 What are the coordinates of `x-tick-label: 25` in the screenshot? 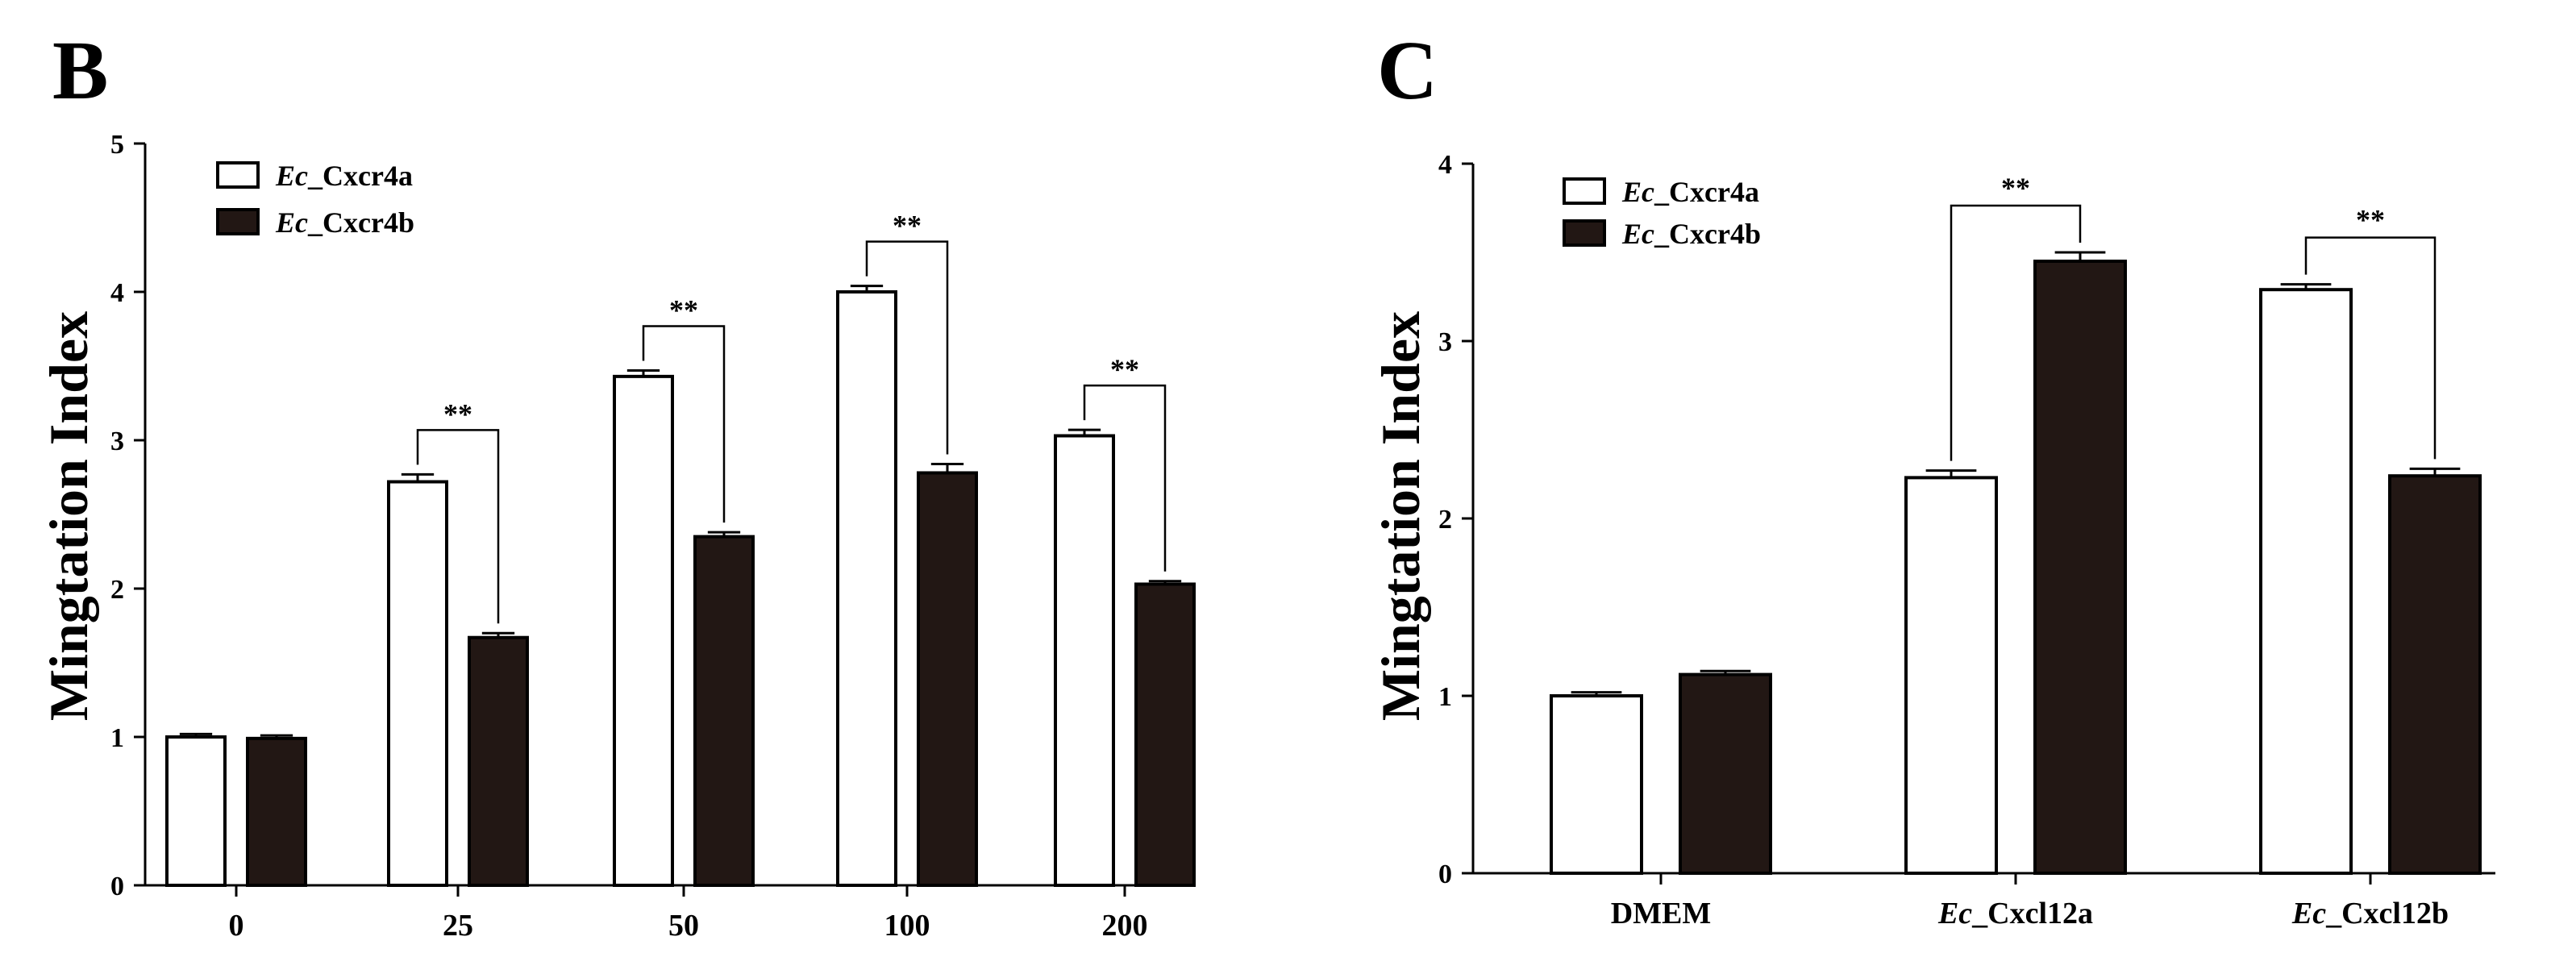 It's located at (458, 926).